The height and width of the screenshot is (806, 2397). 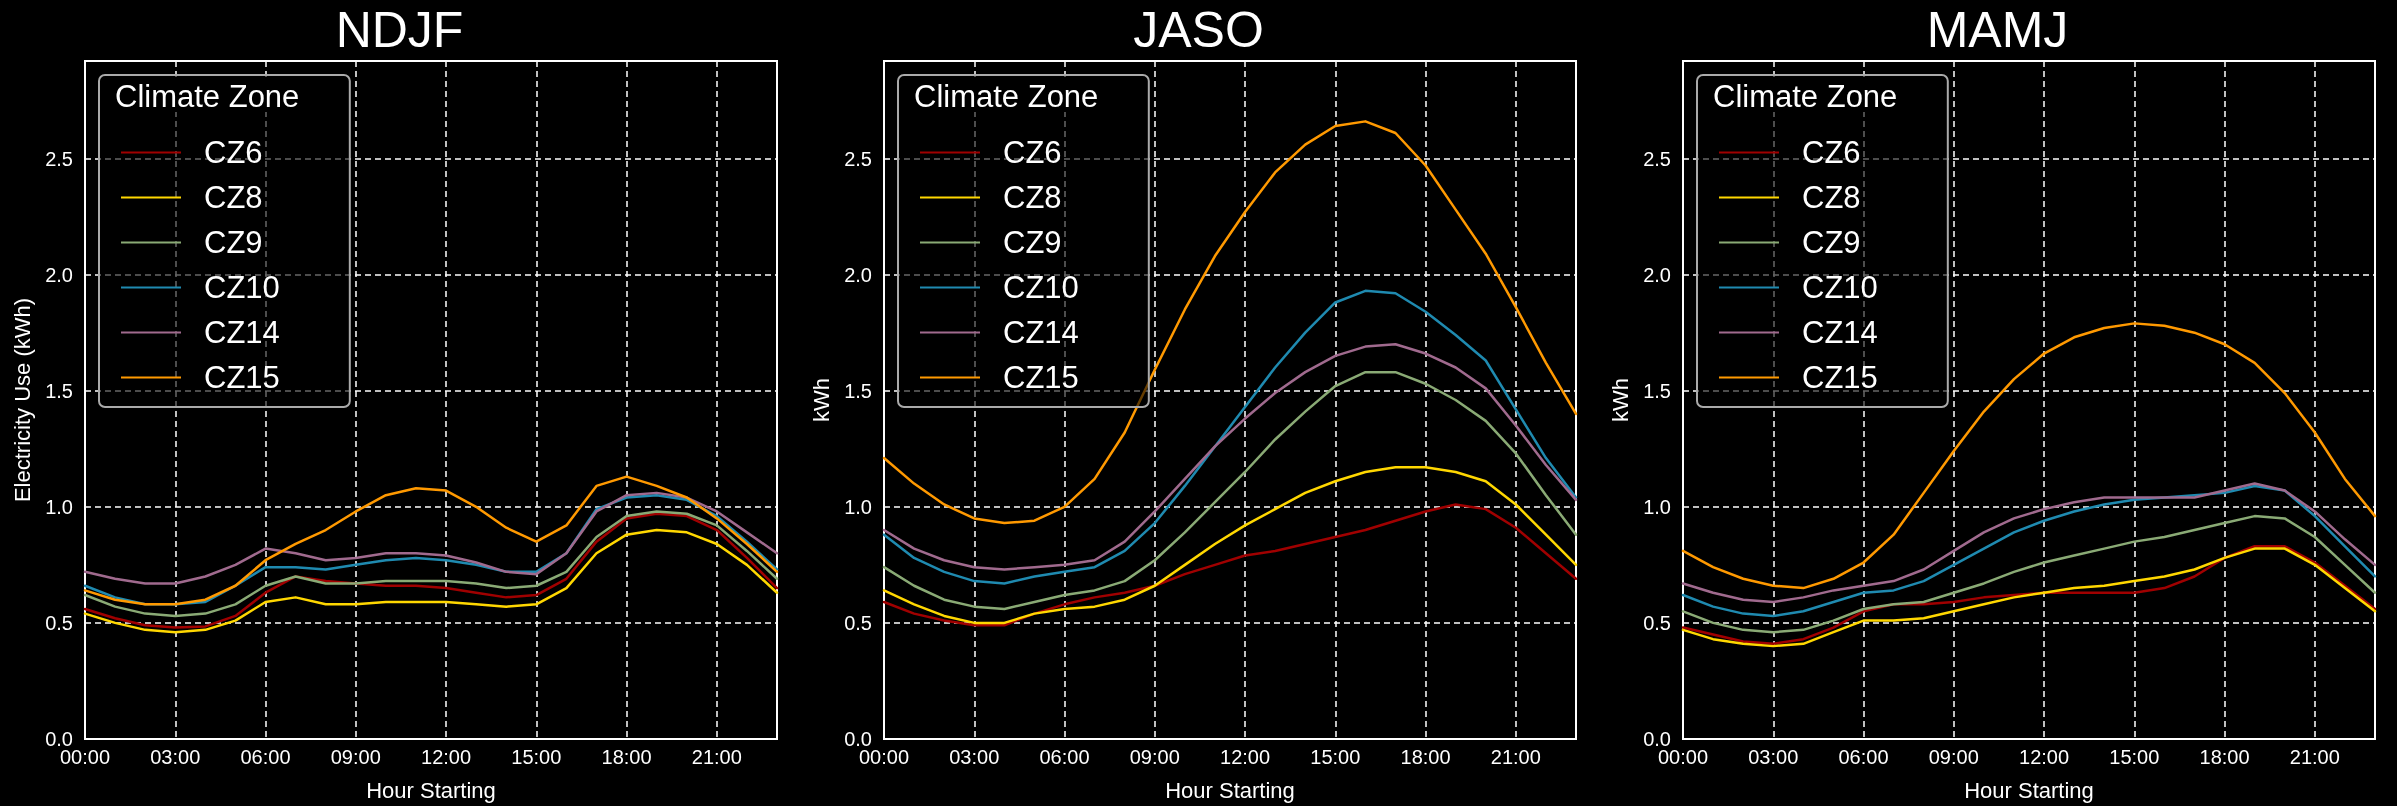 I want to click on chart-title: JASO, so click(x=1198, y=30).